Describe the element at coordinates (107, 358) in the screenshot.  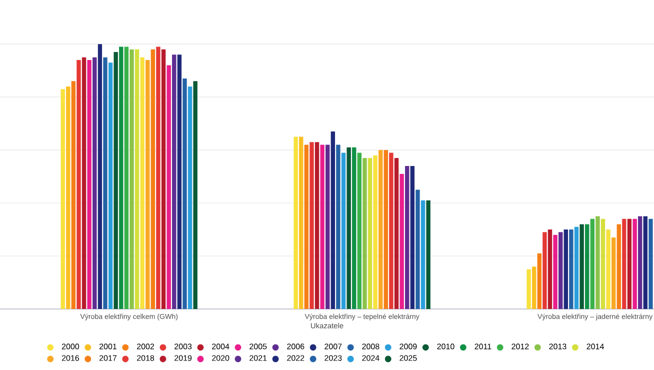
I see `legend-label: 2017` at that location.